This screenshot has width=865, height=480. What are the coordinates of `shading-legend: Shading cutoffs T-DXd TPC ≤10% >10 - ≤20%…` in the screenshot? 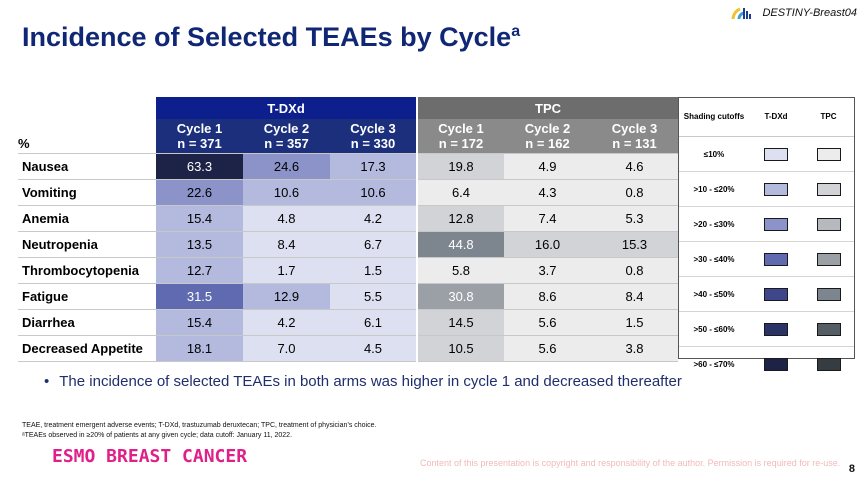 It's located at (766, 234).